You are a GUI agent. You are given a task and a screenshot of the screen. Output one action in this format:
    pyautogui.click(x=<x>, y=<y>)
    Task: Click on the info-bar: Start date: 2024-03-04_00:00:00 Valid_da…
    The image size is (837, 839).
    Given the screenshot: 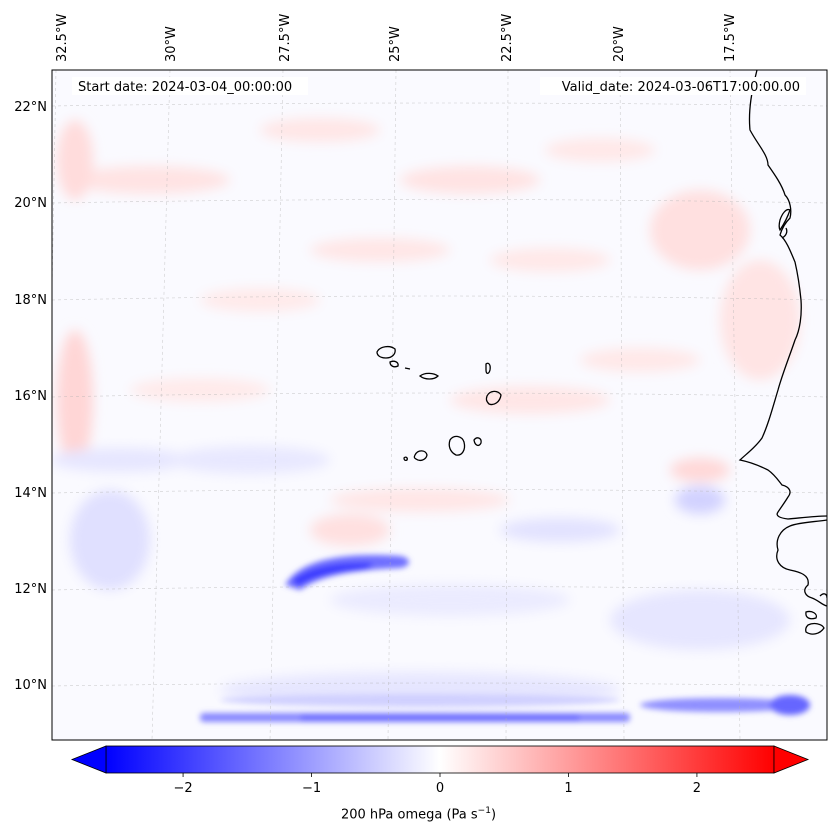 What is the action you would take?
    pyautogui.click(x=439, y=86)
    